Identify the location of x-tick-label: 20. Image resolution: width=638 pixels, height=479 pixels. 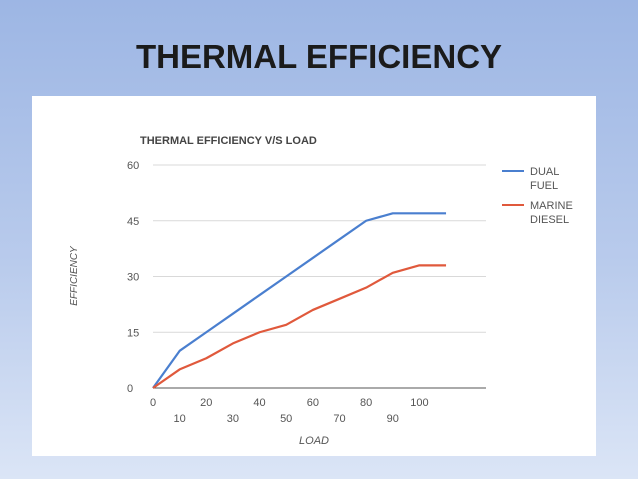
(206, 403).